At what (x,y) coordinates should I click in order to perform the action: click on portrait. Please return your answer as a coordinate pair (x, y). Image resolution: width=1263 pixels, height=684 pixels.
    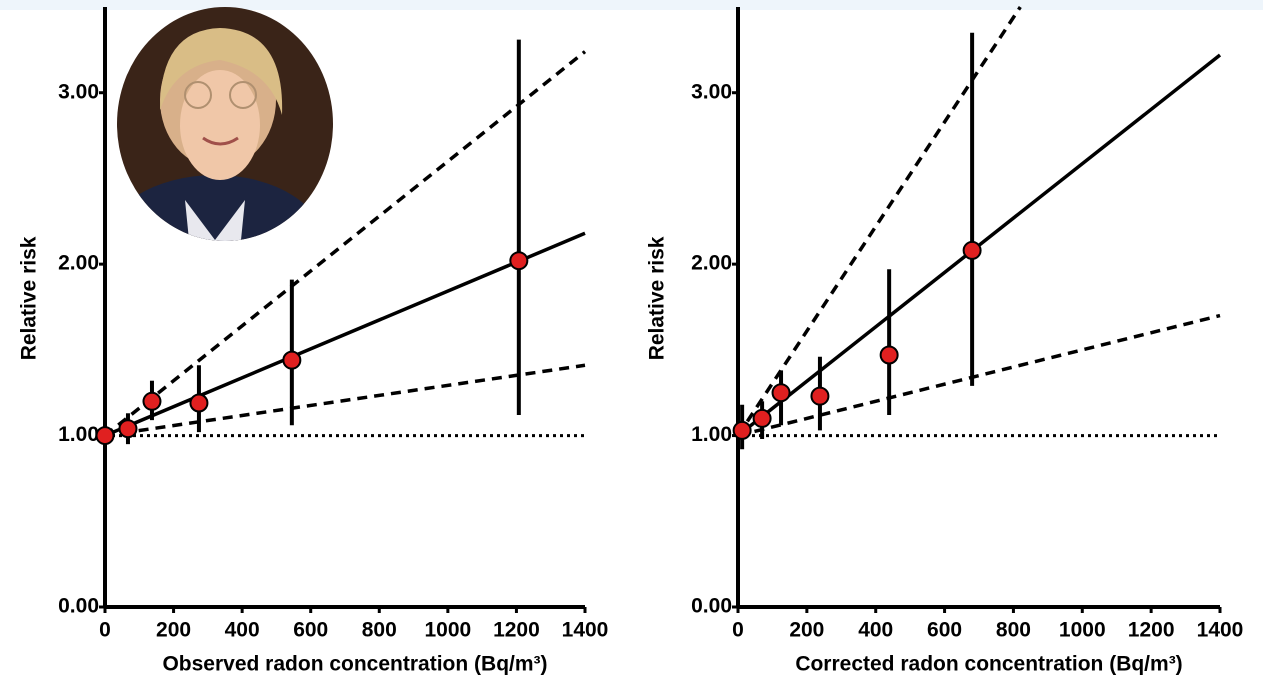
    Looking at the image, I should click on (225, 124).